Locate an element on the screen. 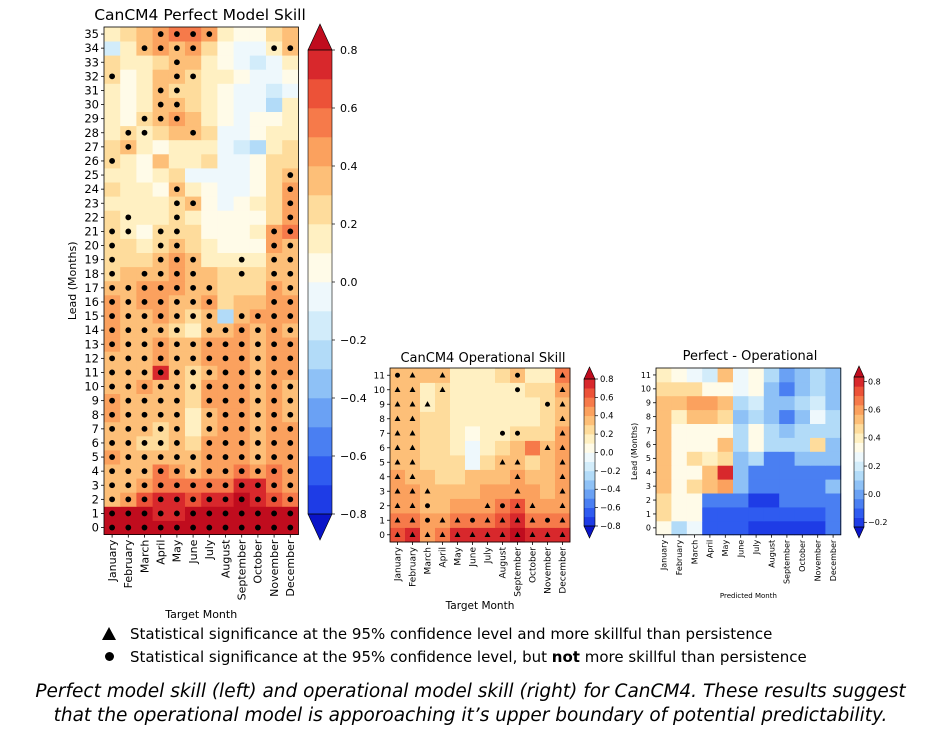 The width and height of the screenshot is (941, 733). x-tick-label: April is located at coordinates (710, 549).